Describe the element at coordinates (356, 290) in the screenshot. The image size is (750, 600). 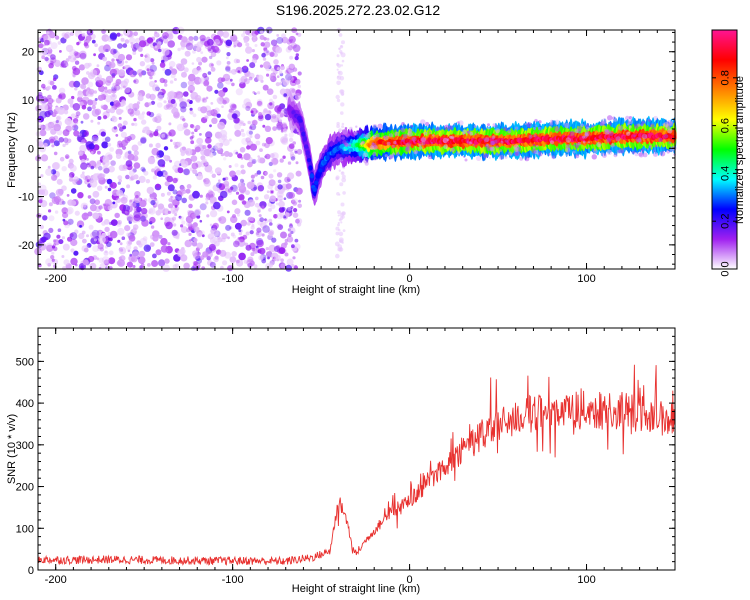
I see `spectrogram-x-label: Height of straight line (km)` at that location.